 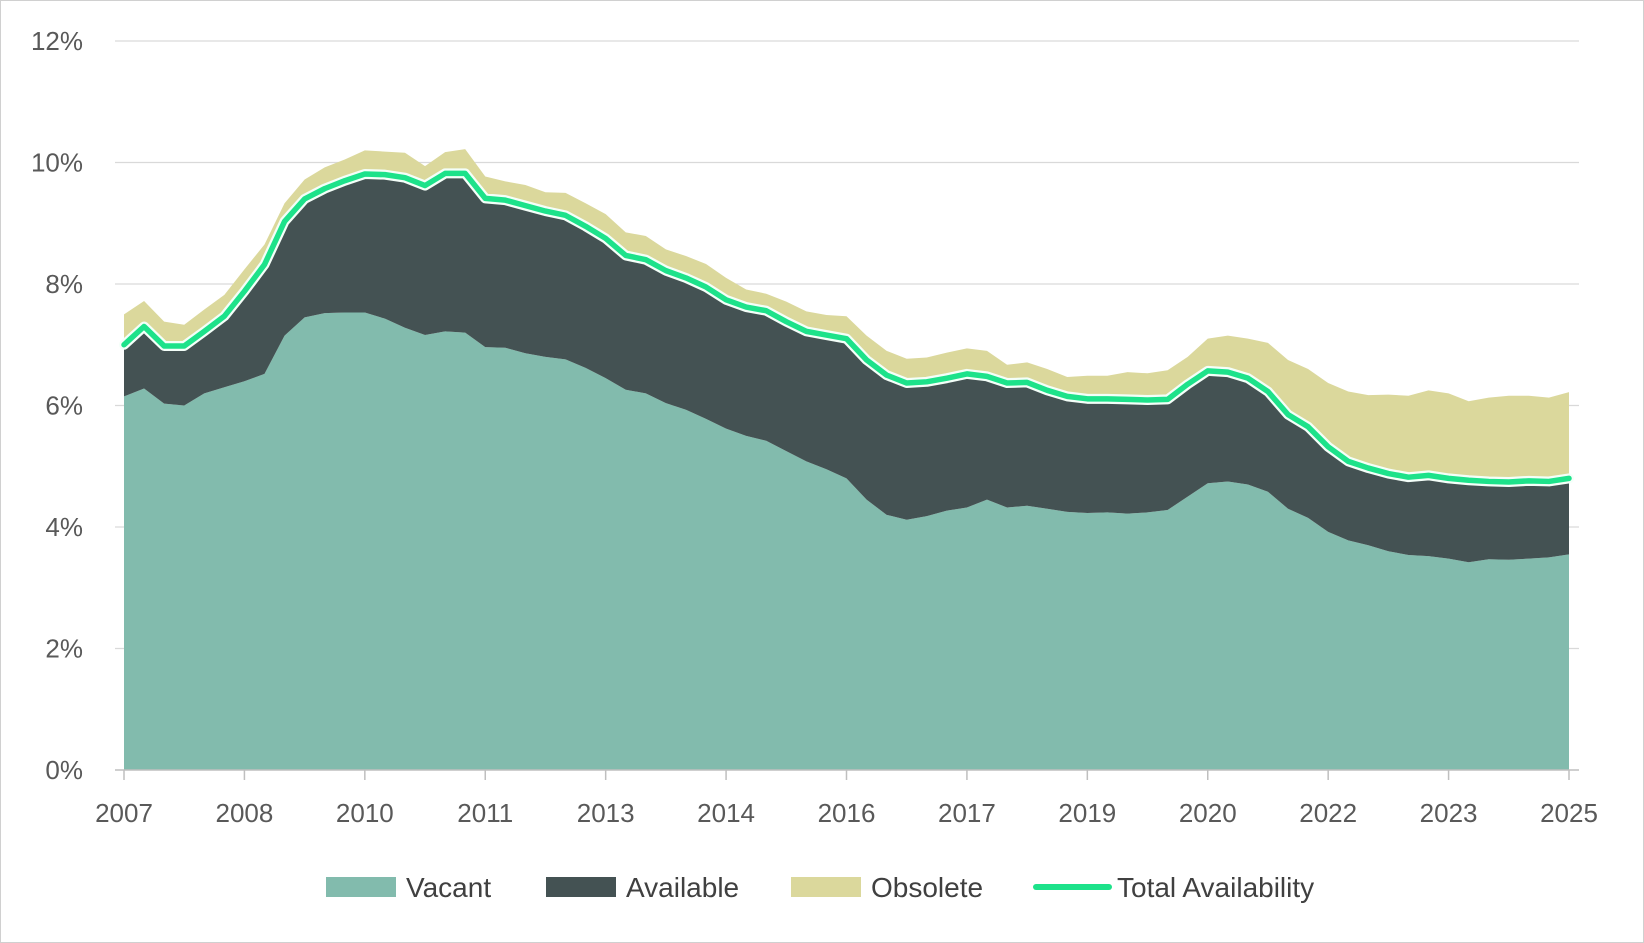 What do you see at coordinates (1449, 813) in the screenshot?
I see `x-tick-label: 2023` at bounding box center [1449, 813].